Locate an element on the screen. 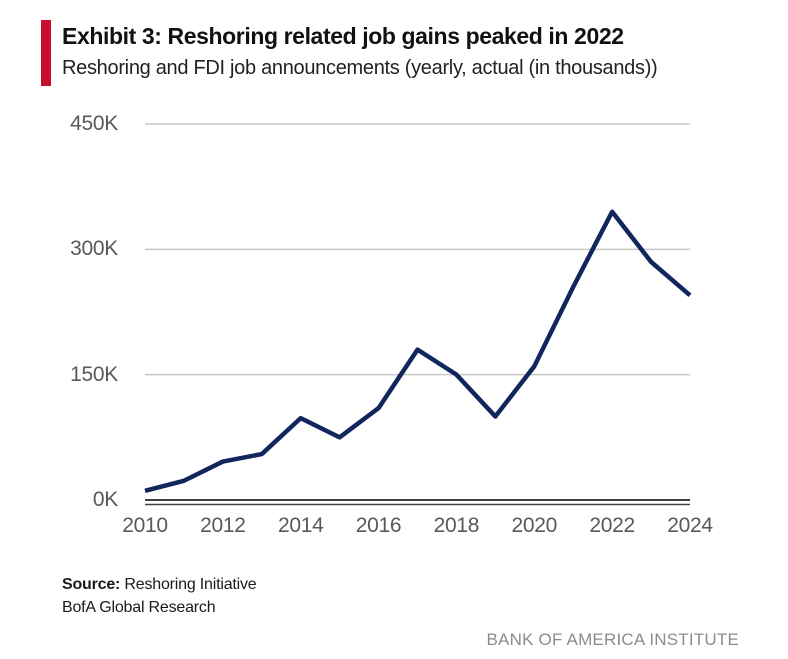 The width and height of the screenshot is (788, 659). y-tick-label: 450K is located at coordinates (94, 123).